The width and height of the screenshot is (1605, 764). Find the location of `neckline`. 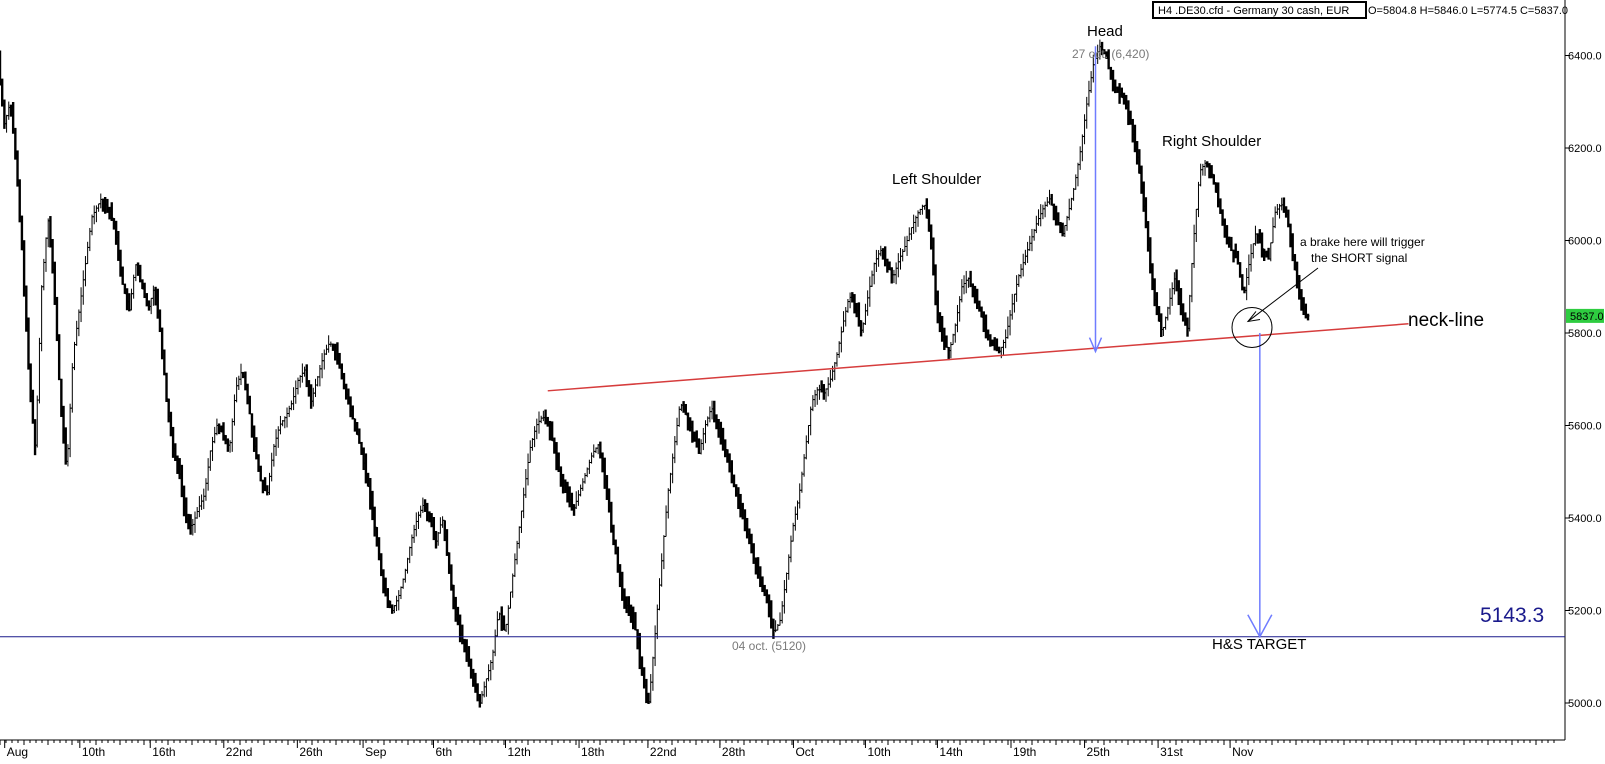

neckline is located at coordinates (978, 357).